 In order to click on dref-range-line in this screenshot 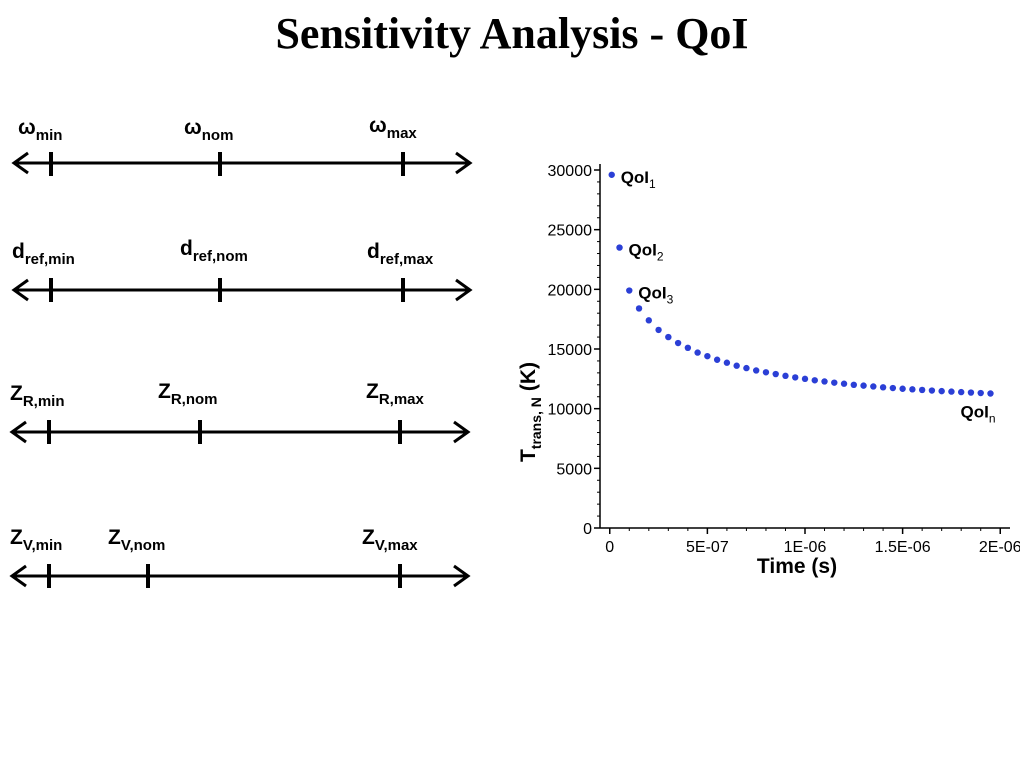, I will do `click(242, 290)`.